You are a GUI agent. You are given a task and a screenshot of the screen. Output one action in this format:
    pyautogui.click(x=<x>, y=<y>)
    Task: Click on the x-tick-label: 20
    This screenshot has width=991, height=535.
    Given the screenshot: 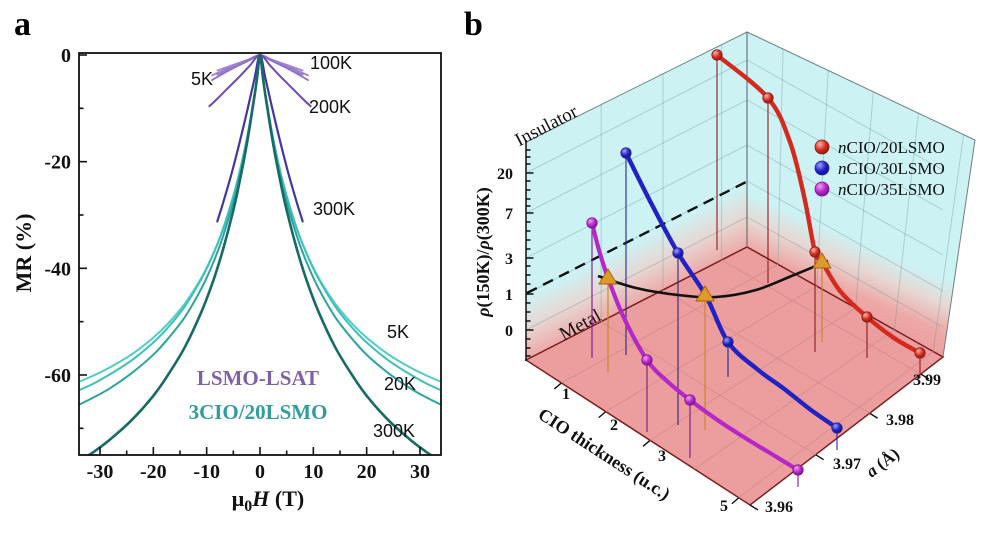 What is the action you would take?
    pyautogui.click(x=367, y=472)
    